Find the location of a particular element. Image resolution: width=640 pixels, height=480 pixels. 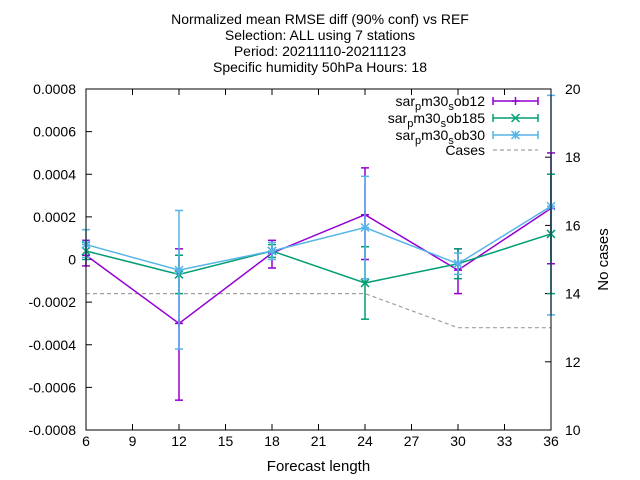

x-tick-label: 15 is located at coordinates (226, 441).